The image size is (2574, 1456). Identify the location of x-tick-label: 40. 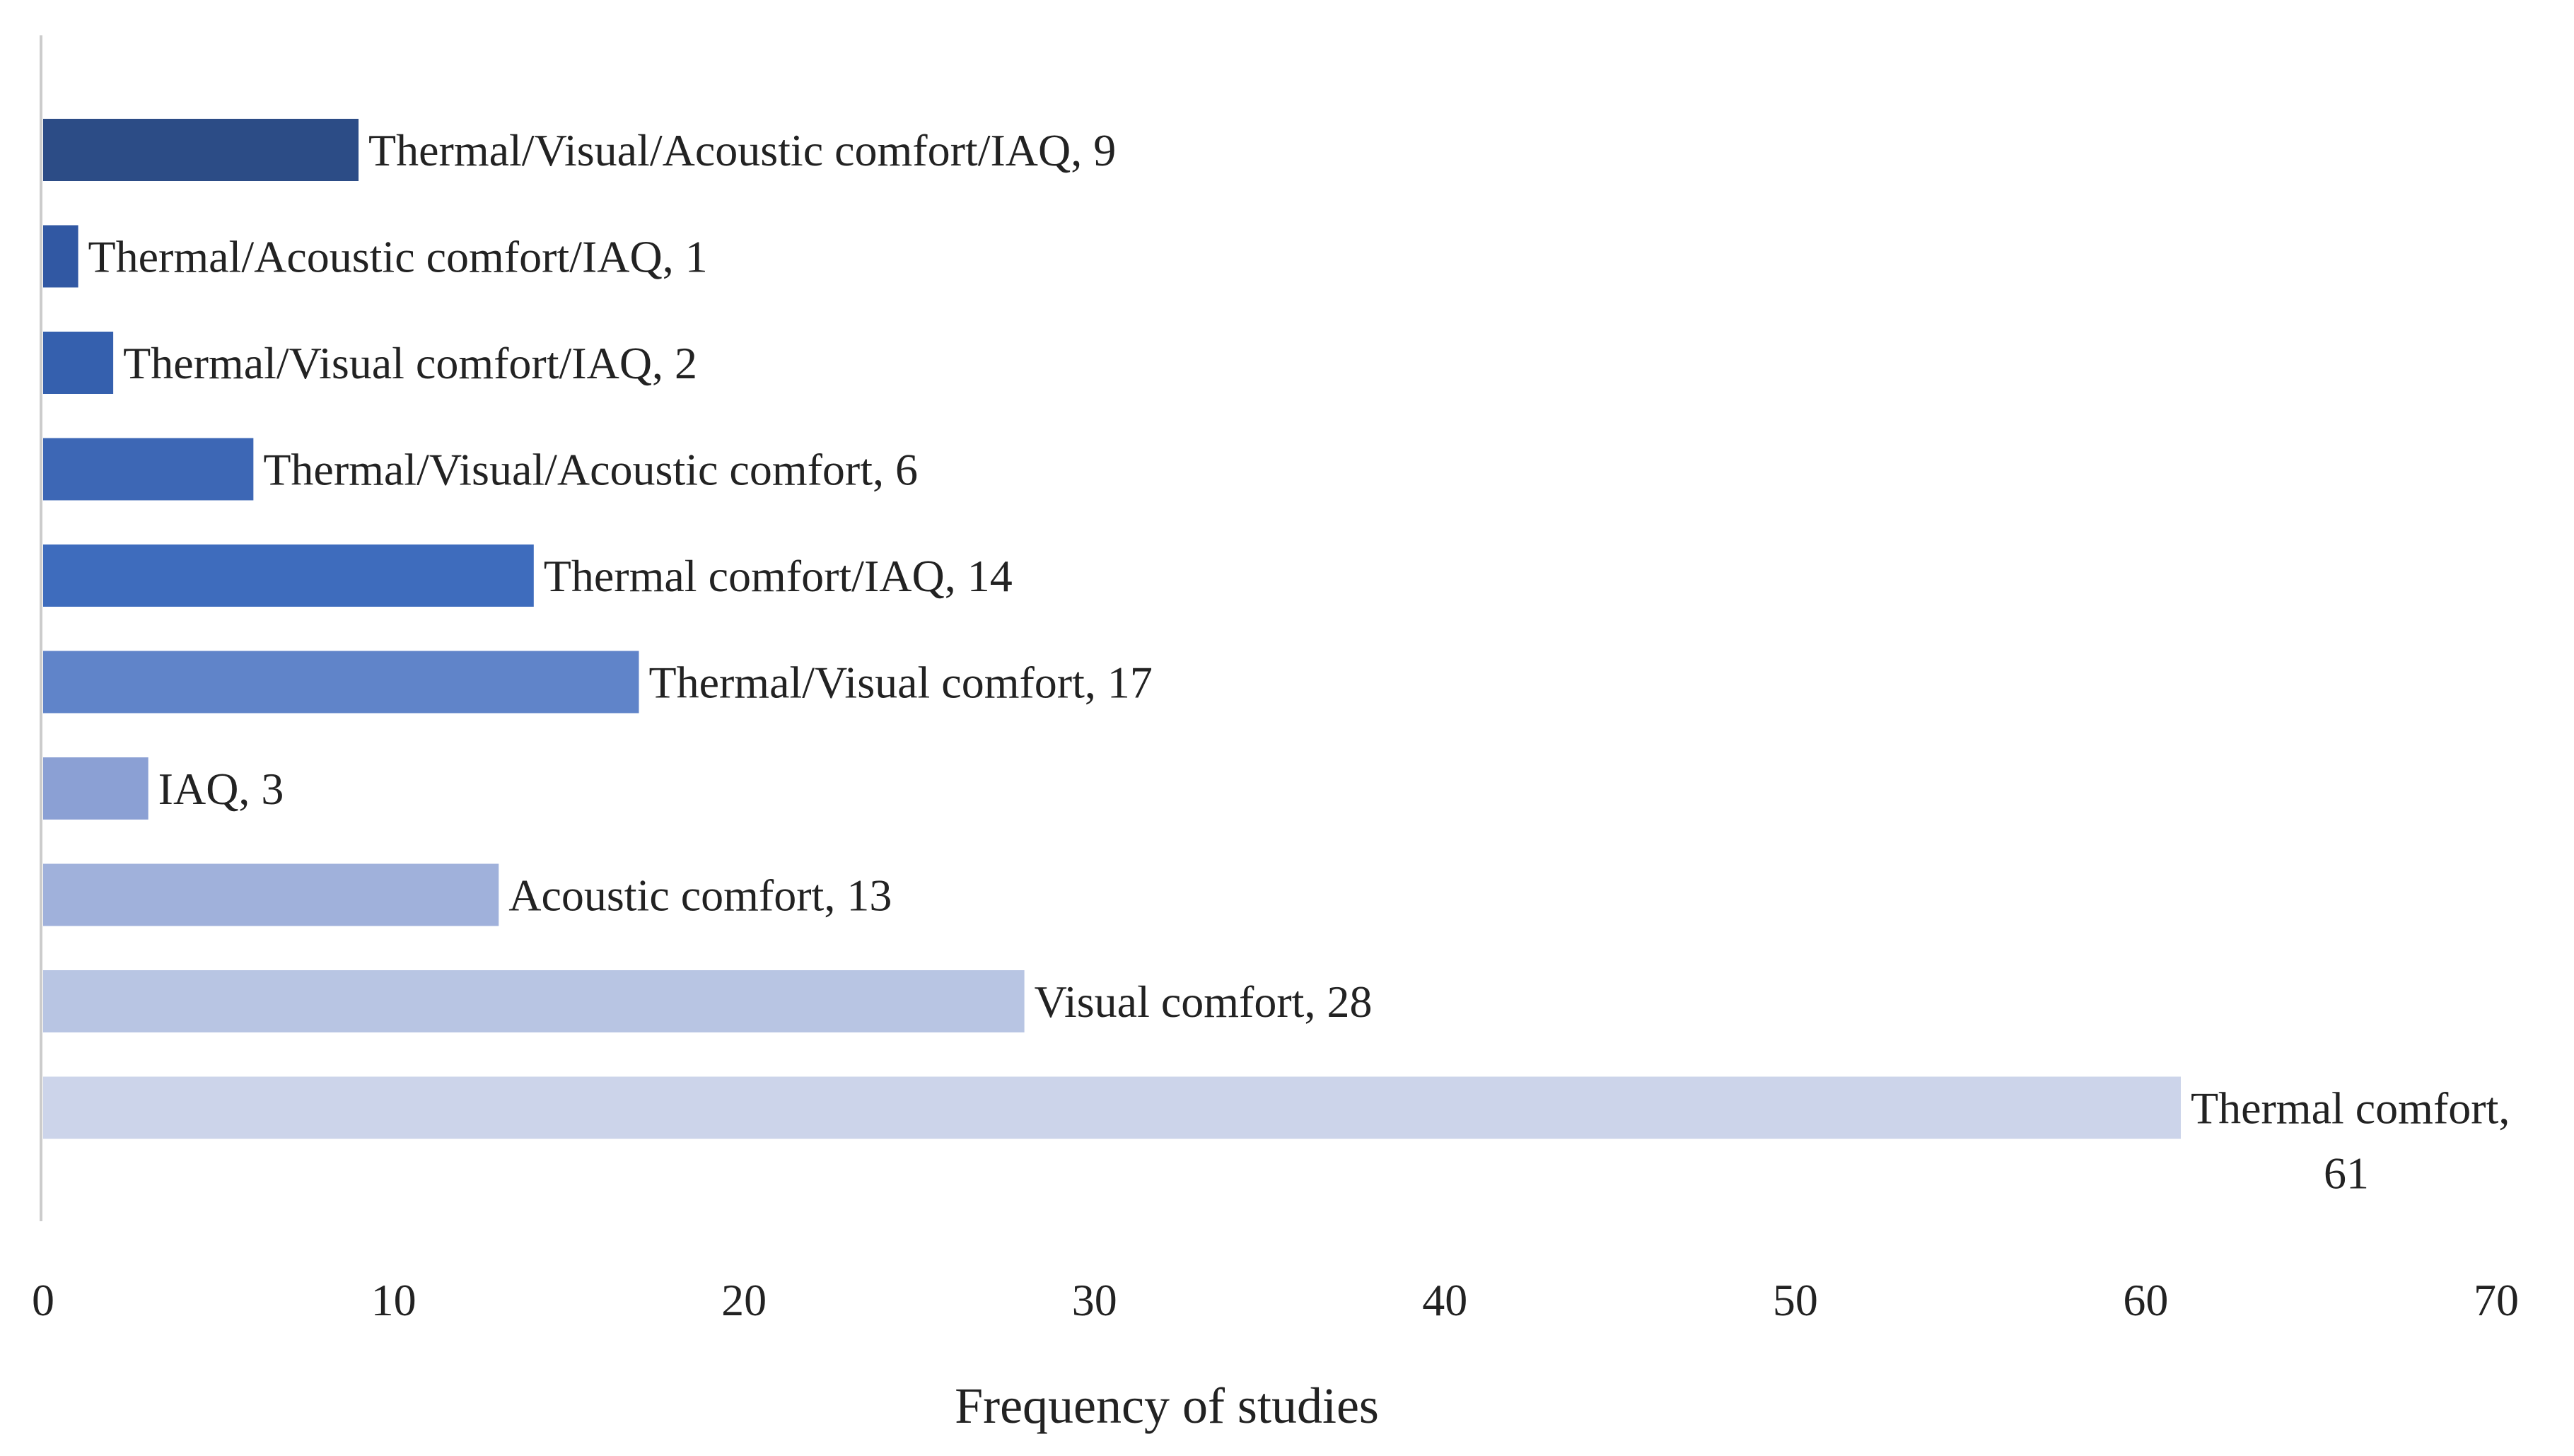
(1444, 1300).